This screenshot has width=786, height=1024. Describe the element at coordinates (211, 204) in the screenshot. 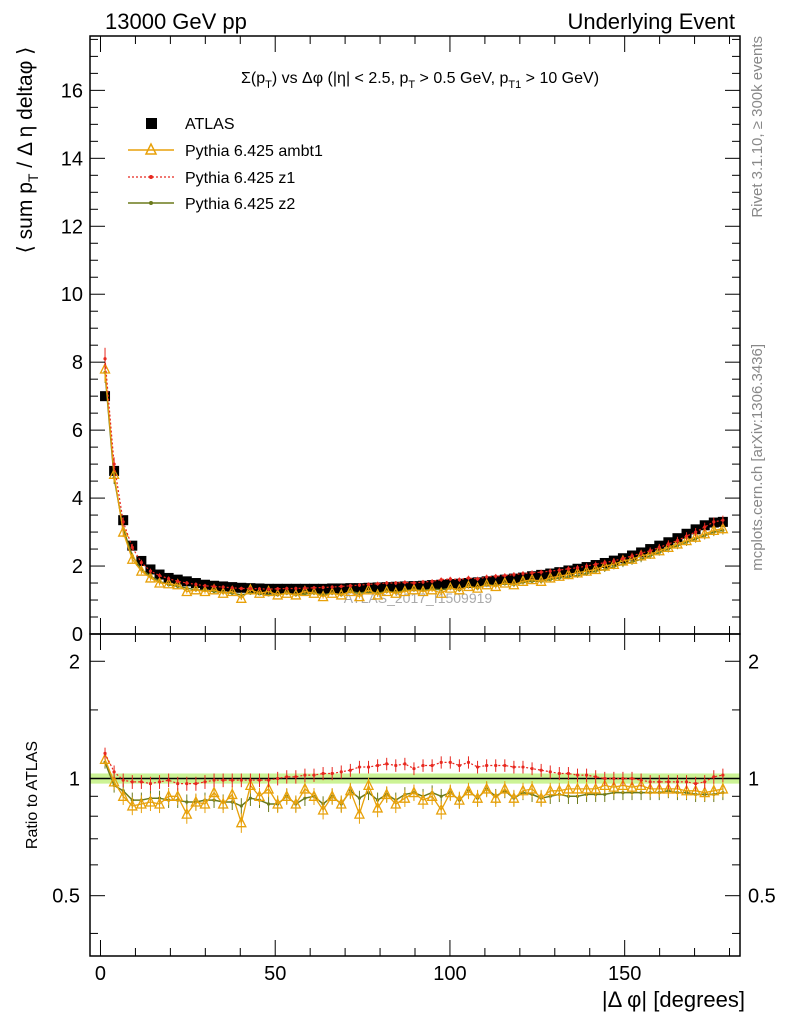

I see `legend-entry-z2: Pythia 6.425 z2` at that location.